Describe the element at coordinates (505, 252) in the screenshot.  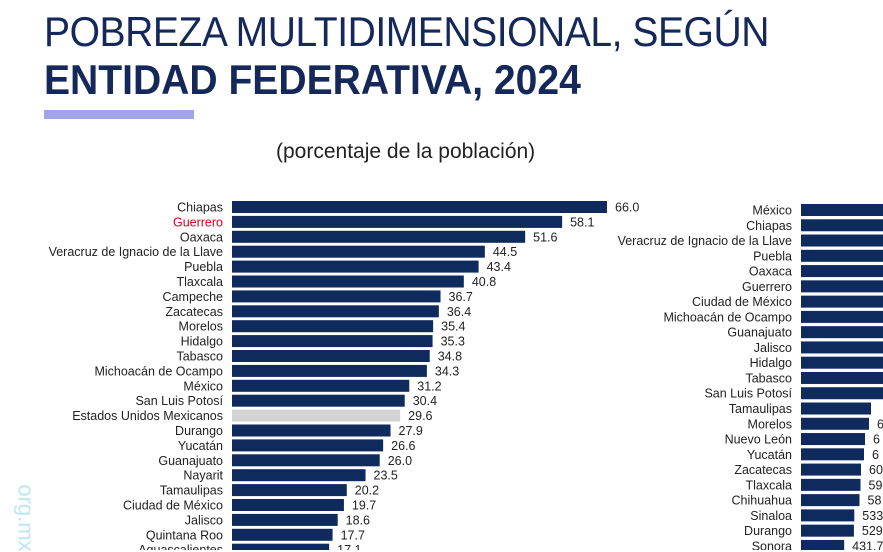
I see `value-label: 44.5` at that location.